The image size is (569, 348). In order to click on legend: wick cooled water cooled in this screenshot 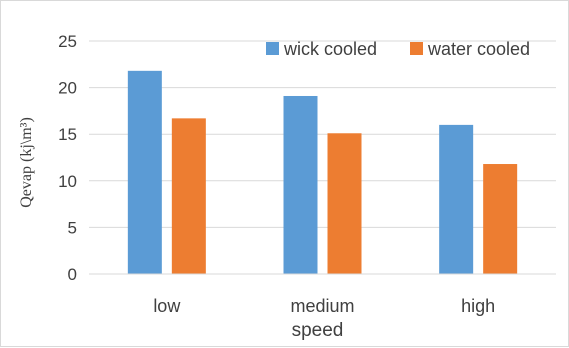, I will do `click(398, 49)`.